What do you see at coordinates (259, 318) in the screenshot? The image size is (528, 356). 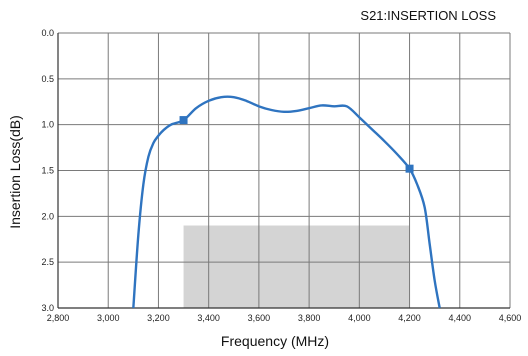 I see `x-tick-label: 3,600` at bounding box center [259, 318].